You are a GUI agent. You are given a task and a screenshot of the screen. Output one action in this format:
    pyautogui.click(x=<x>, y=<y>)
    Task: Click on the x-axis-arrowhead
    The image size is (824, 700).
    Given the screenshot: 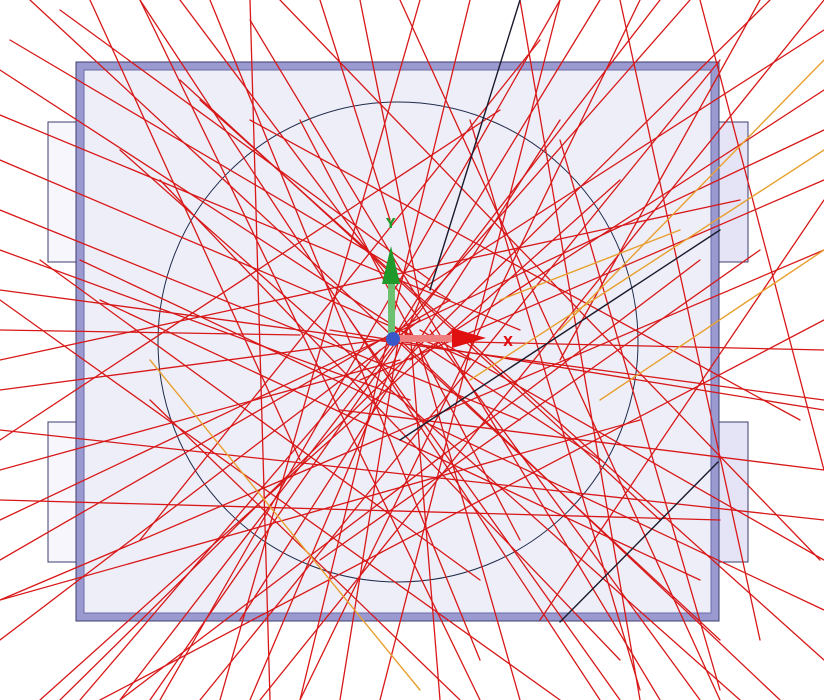 What is the action you would take?
    pyautogui.click(x=469, y=338)
    